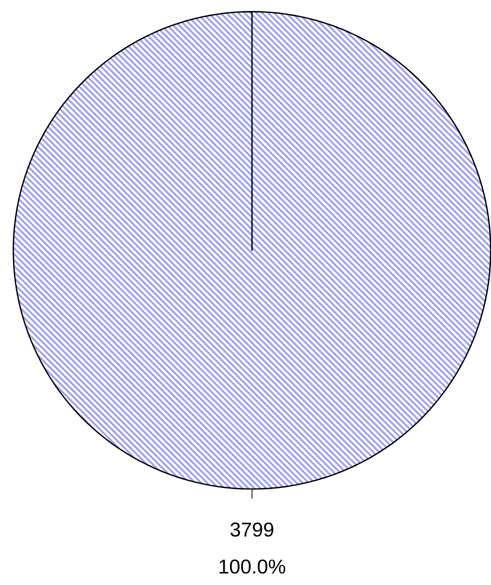 This screenshot has width=491, height=585. I want to click on data-label: 3799, so click(252, 529).